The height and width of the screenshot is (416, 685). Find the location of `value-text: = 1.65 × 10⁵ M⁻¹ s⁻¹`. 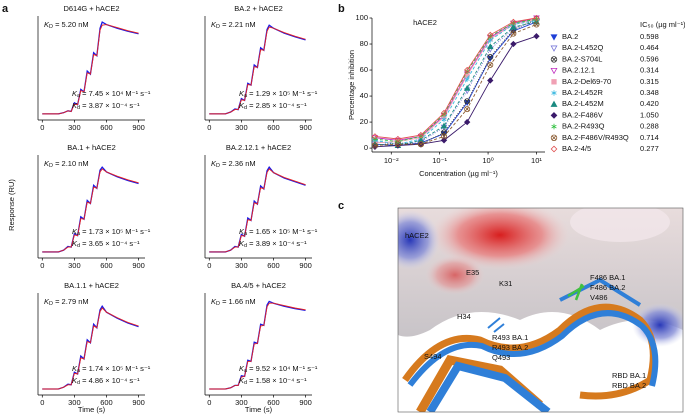

value-text: = 1.65 × 10⁵ M⁻¹ s⁻¹ is located at coordinates (282, 231).